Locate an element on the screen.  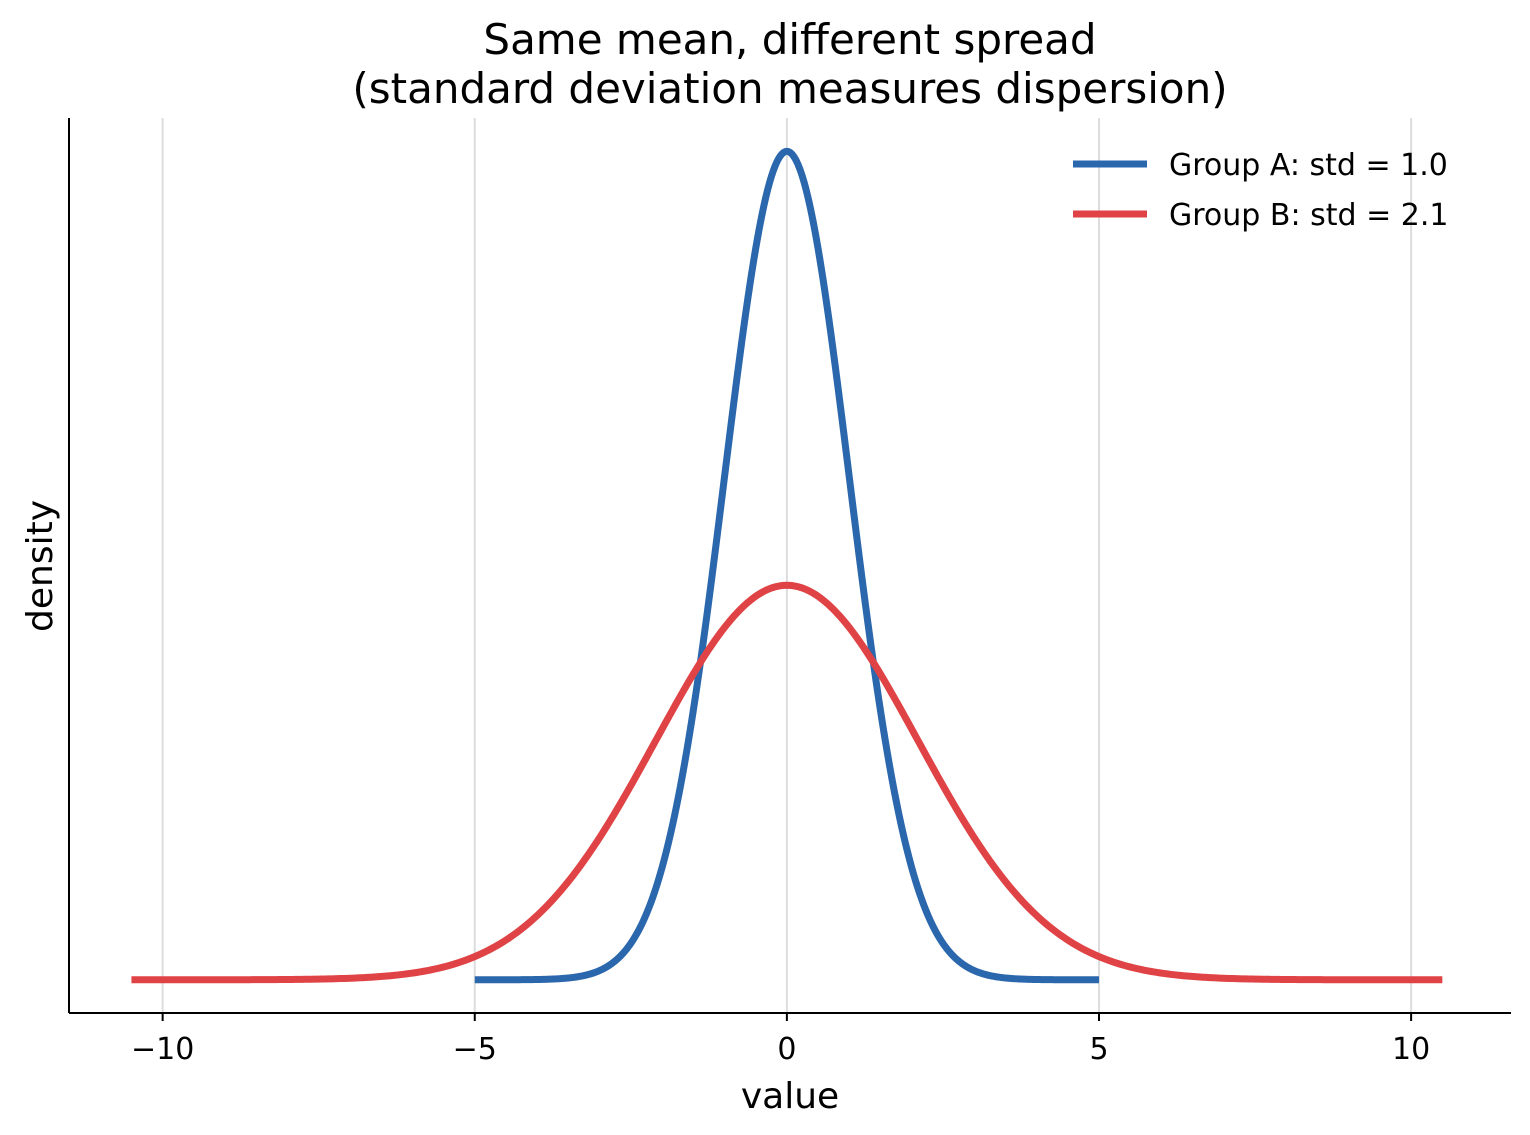
legend-label-group-b: Group B: std = 2.1 is located at coordinates (1308, 215).